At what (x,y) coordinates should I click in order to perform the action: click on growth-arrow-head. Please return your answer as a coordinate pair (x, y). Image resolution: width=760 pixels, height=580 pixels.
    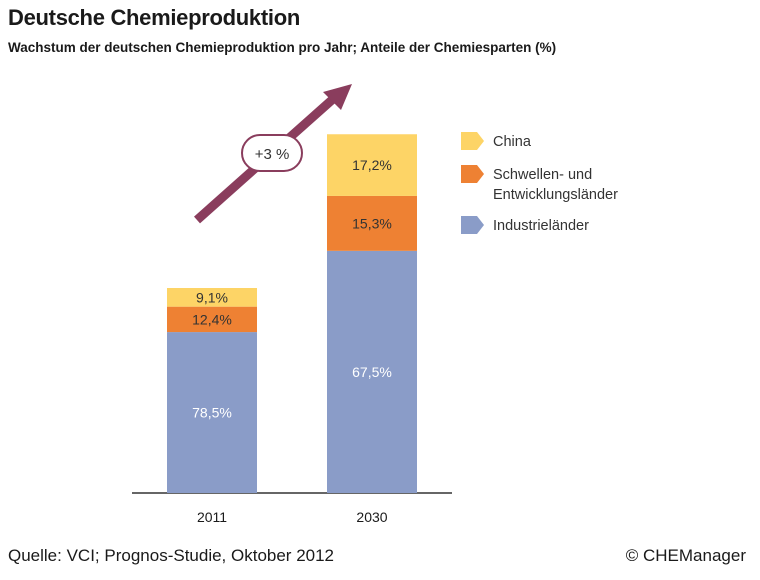
    Looking at the image, I should click on (337, 97).